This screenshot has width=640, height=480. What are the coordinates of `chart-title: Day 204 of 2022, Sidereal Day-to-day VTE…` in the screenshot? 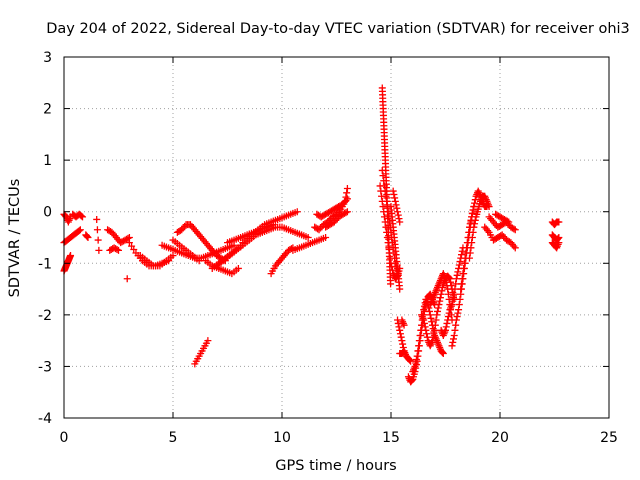 It's located at (338, 29).